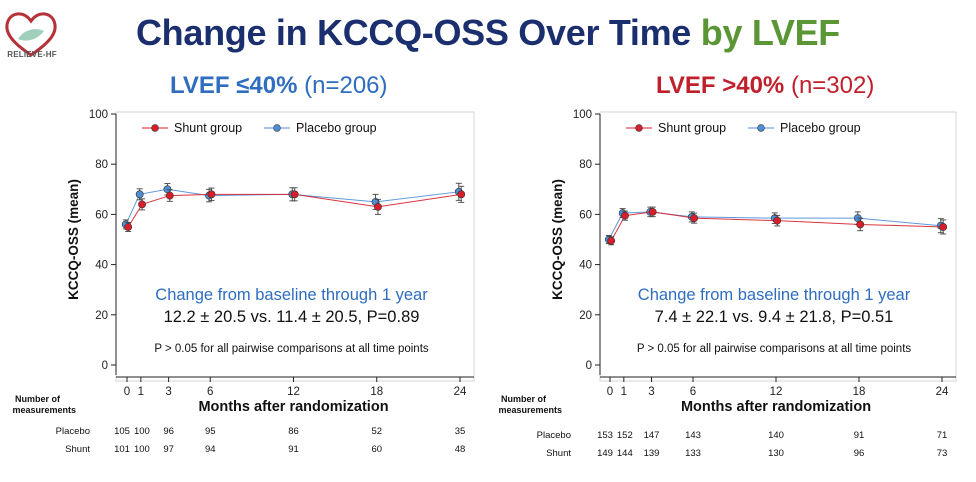  Describe the element at coordinates (234, 85) in the screenshot. I see `left-panel-title-bold: LVEF ≤40%` at that location.